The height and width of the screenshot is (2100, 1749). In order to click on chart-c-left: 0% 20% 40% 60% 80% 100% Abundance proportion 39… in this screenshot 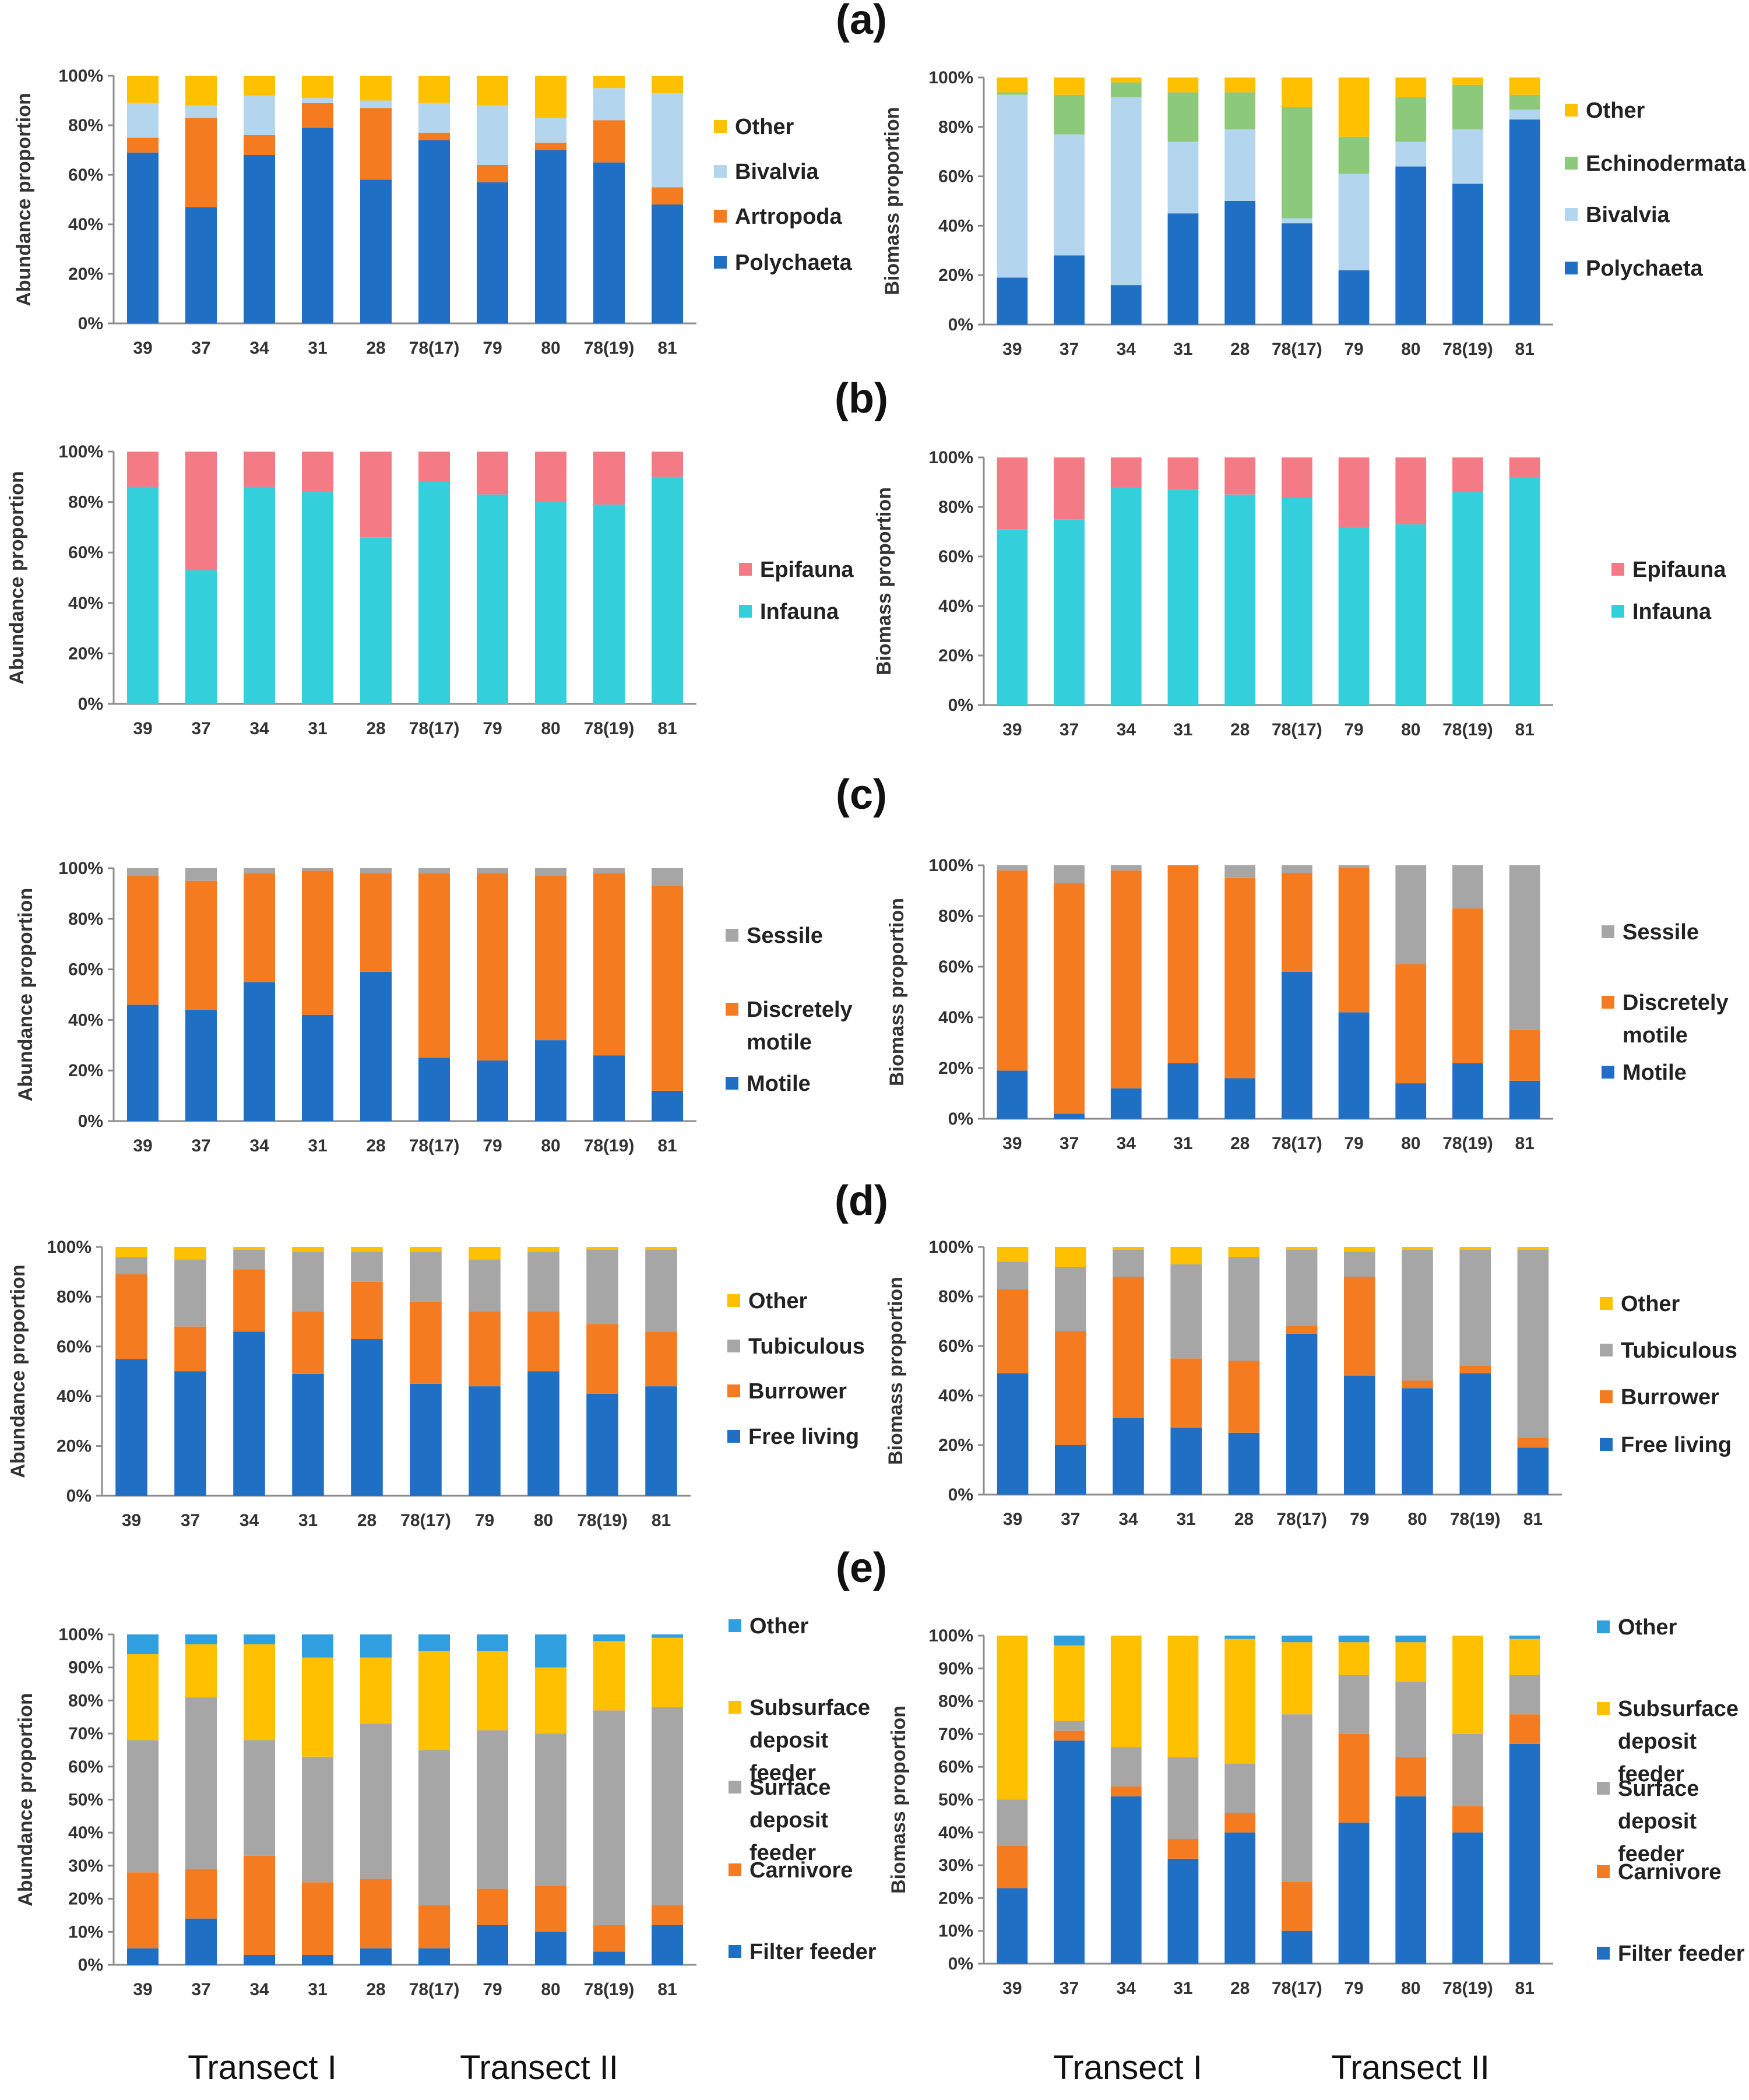, I will do `click(434, 1007)`.